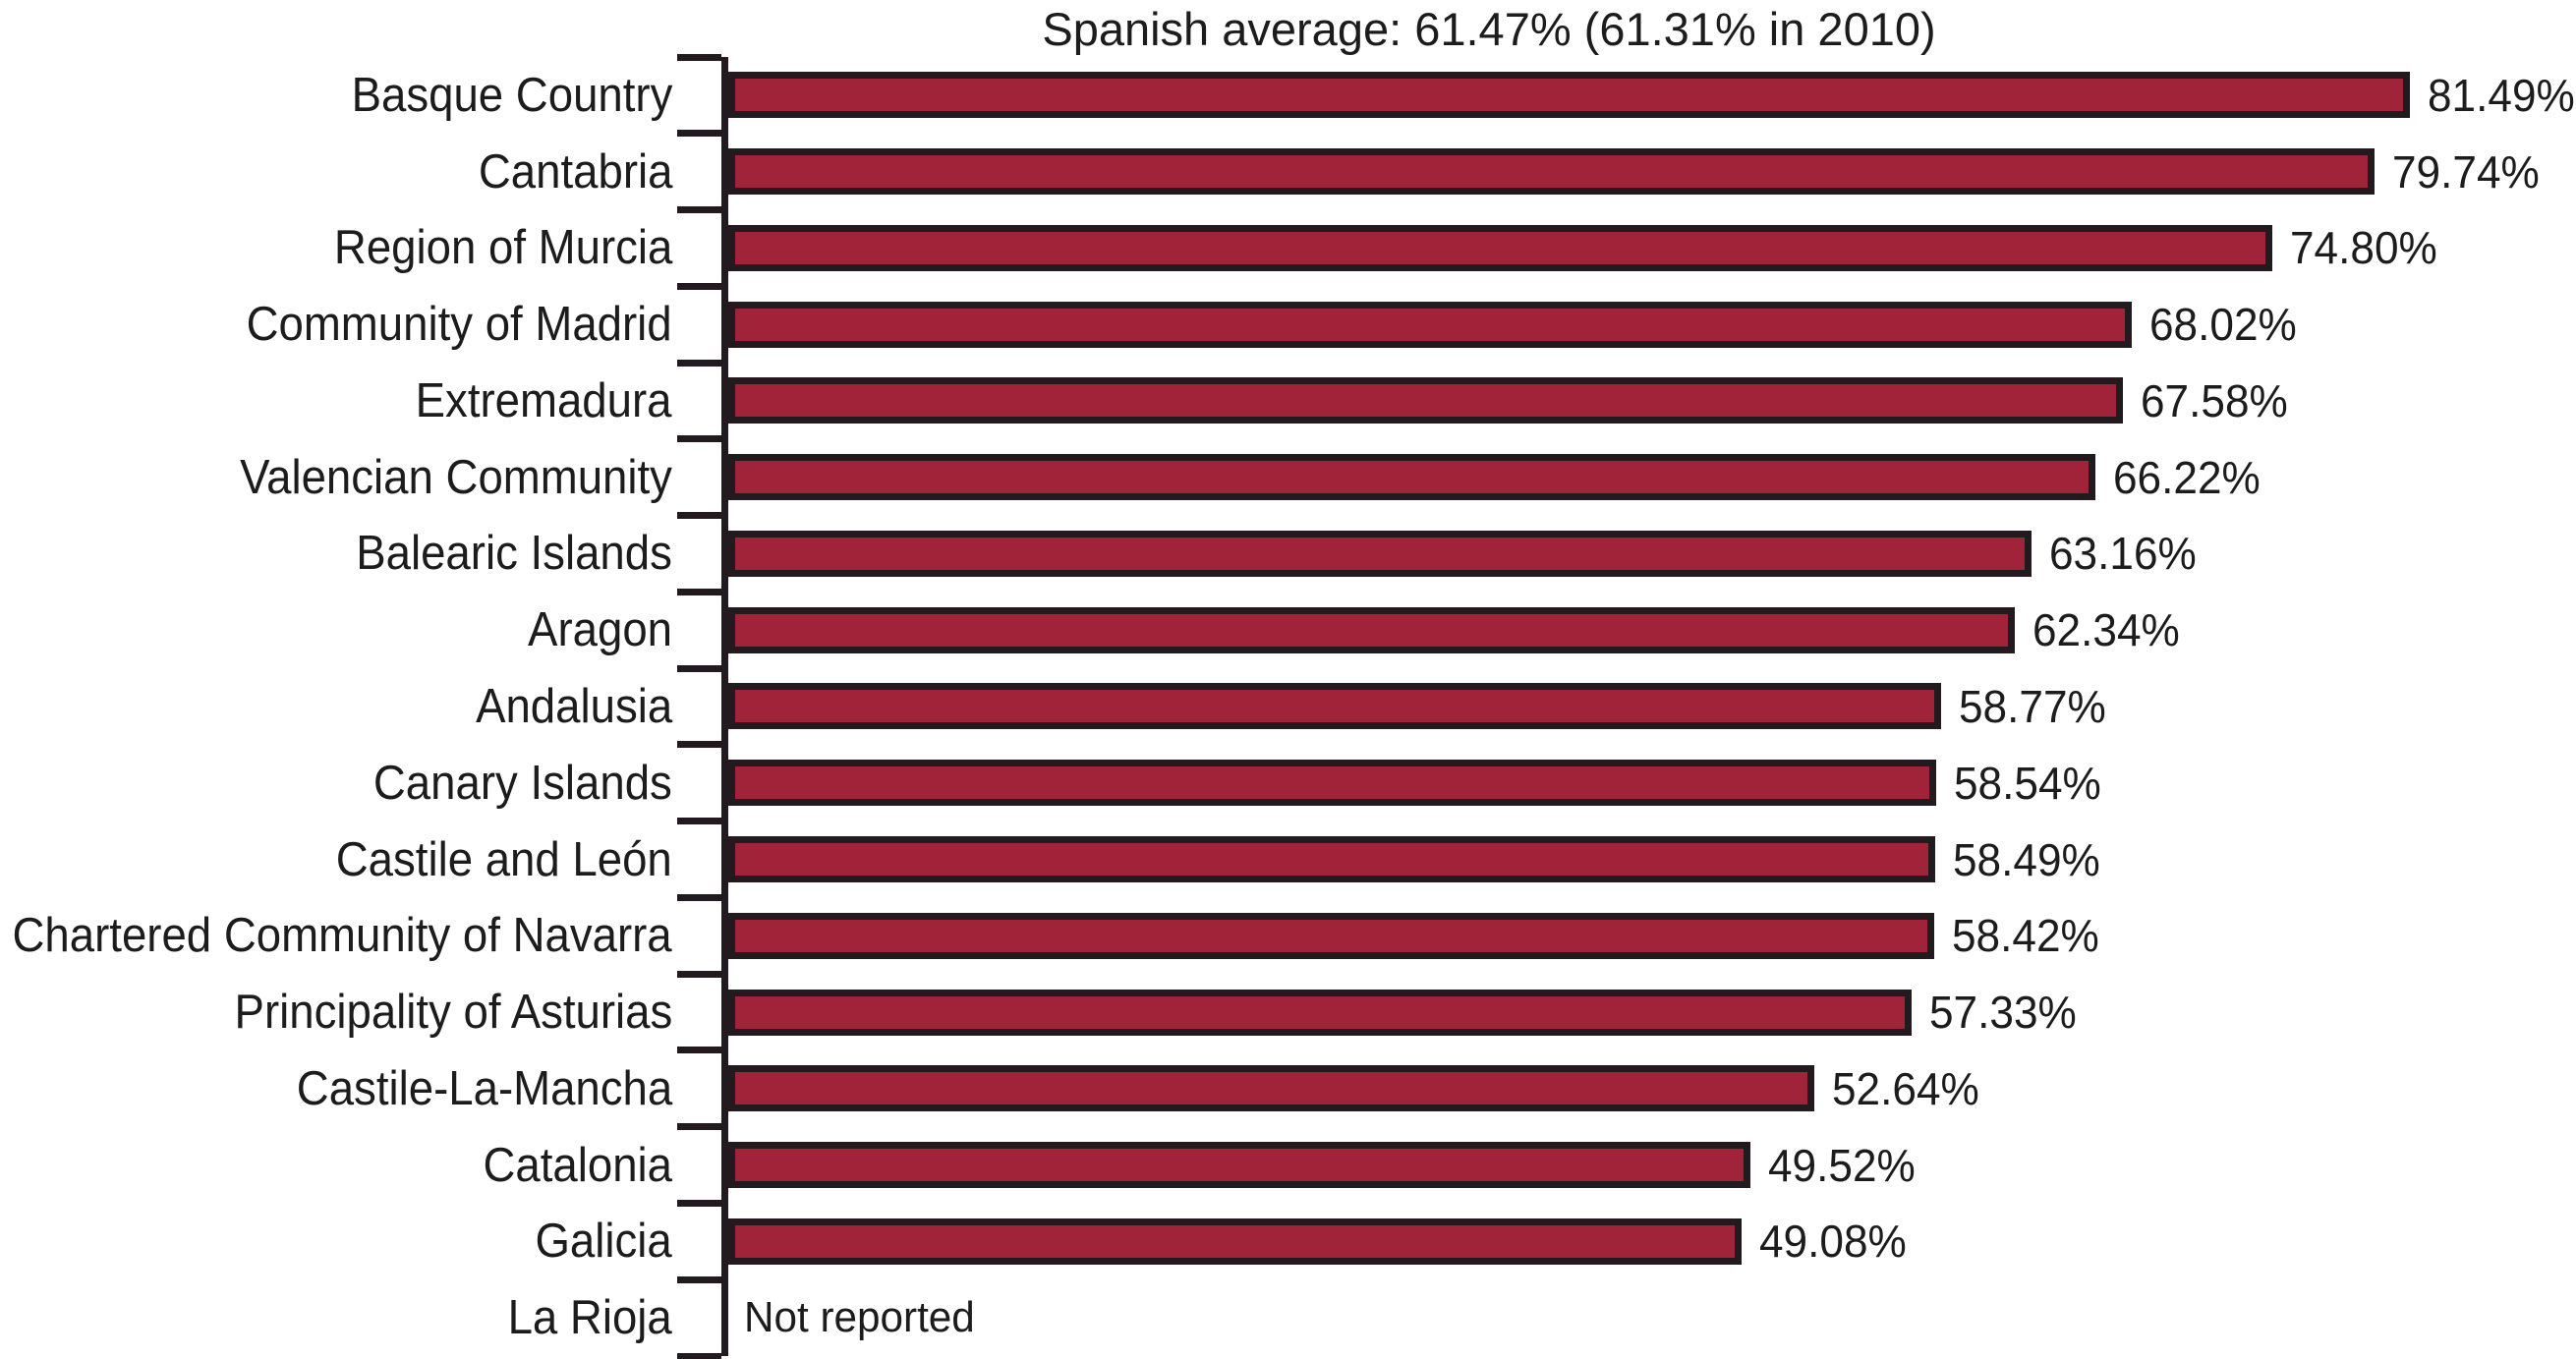 The width and height of the screenshot is (2576, 1359). What do you see at coordinates (2124, 554) in the screenshot?
I see `value-label: 63.16%` at bounding box center [2124, 554].